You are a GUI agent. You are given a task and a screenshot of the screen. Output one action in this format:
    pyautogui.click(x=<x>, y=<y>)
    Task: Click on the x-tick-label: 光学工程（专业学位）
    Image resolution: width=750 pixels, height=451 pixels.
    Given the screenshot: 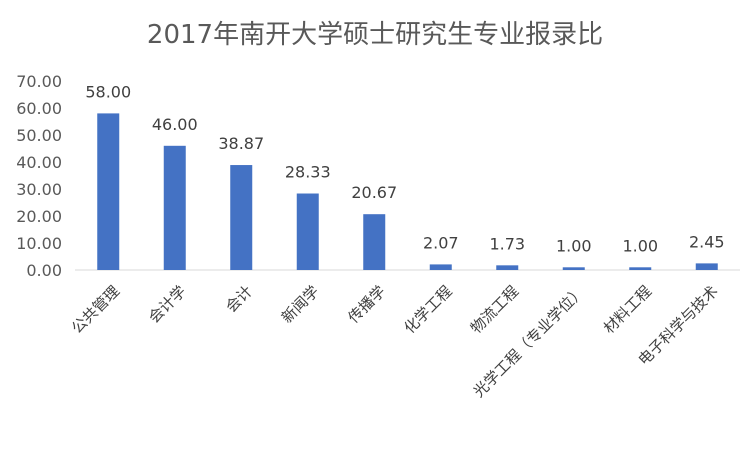 What is the action you would take?
    pyautogui.click(x=529, y=341)
    